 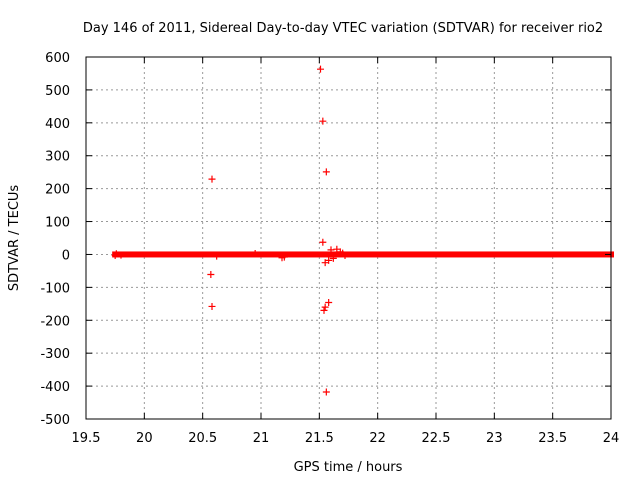 I want to click on y-tick-label: 400, so click(x=57, y=124).